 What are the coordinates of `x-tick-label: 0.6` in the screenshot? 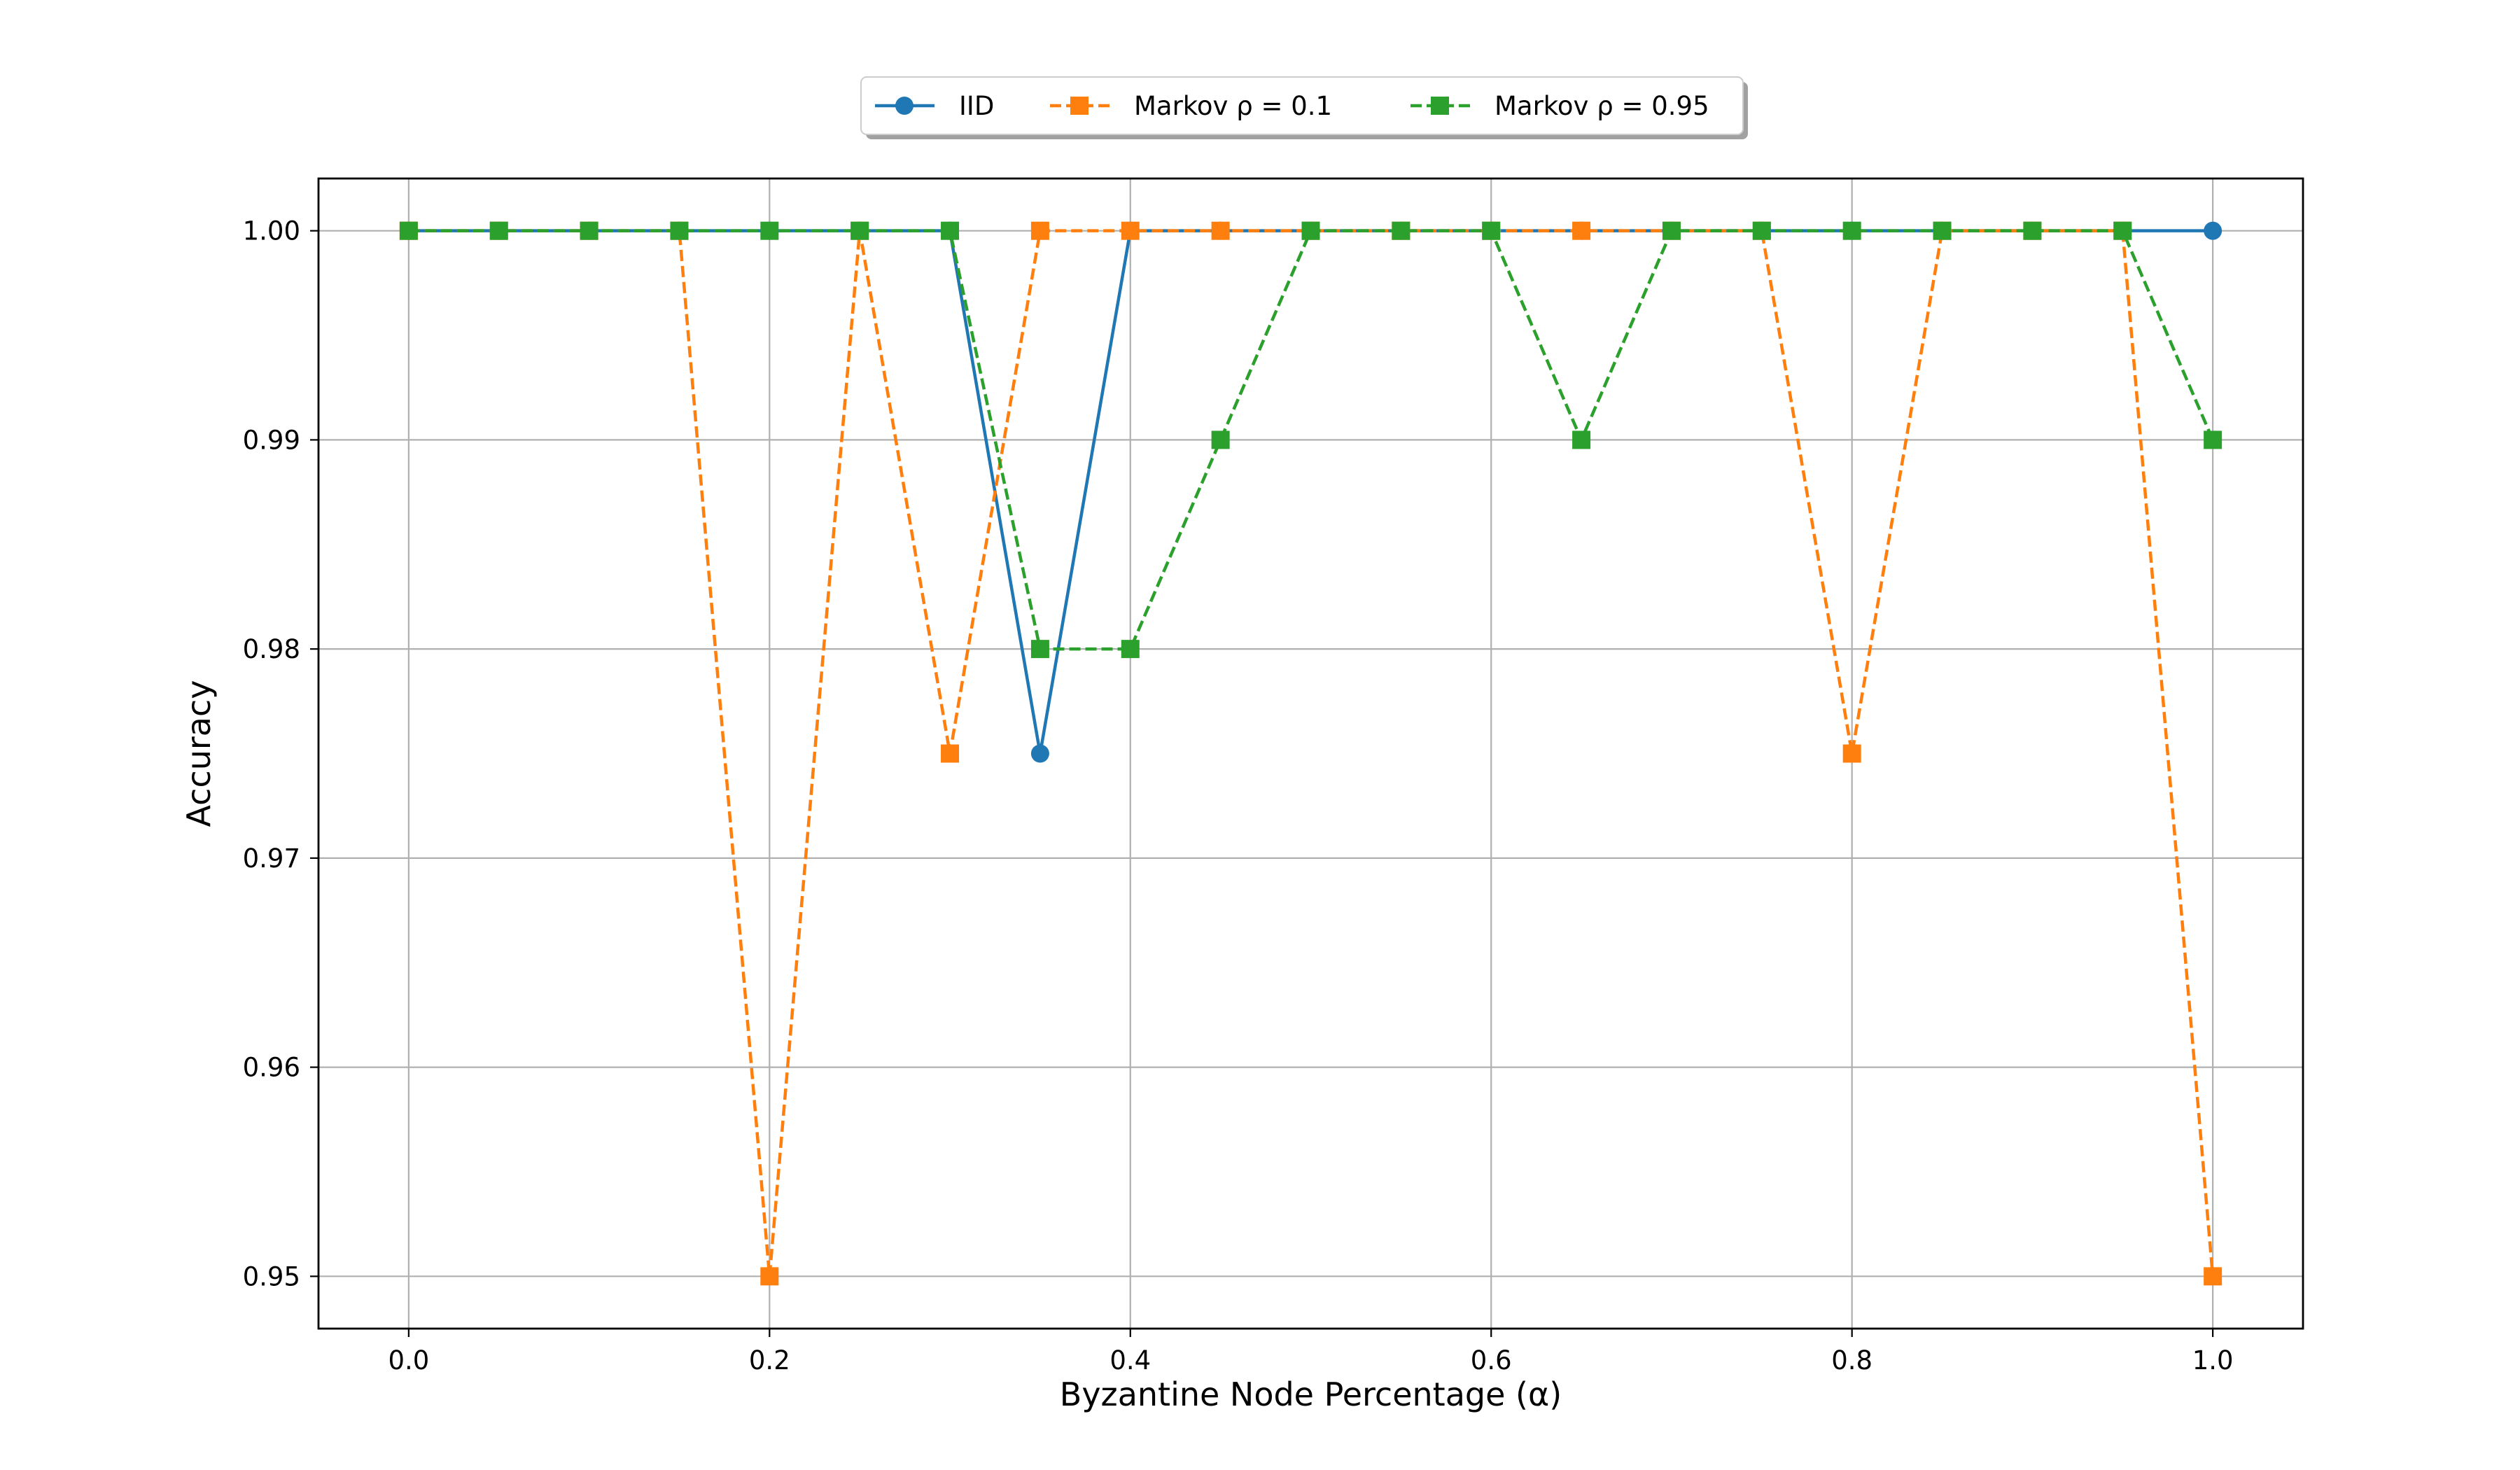 It's located at (1491, 1360).